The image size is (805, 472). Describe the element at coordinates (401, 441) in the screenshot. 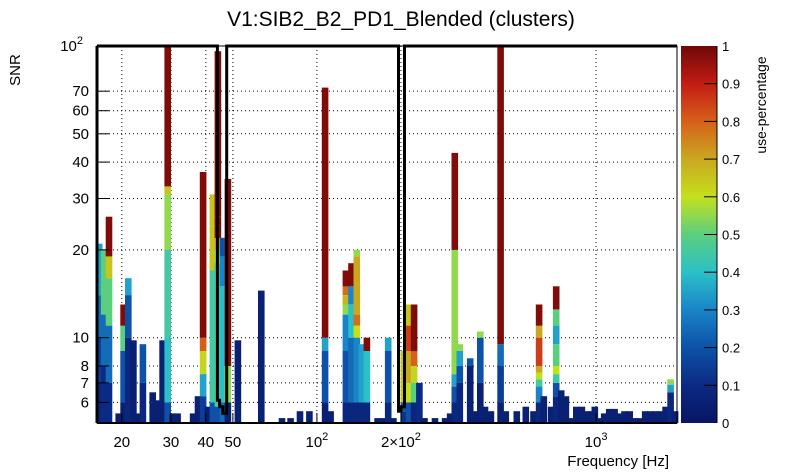

I see `x-tick-label: 2×10²` at that location.